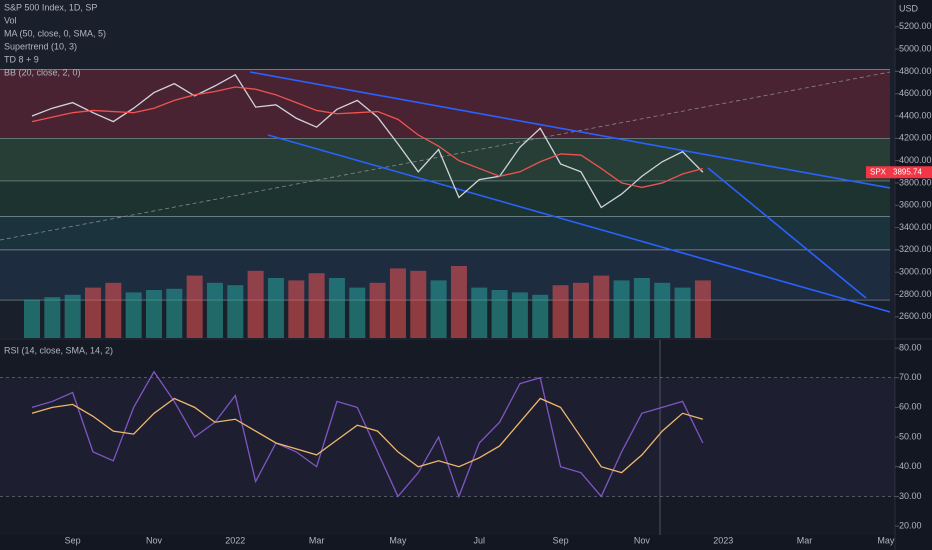  What do you see at coordinates (55, 33) in the screenshot?
I see `legend-ma: MA (50, close, 0, SMA, 5)` at bounding box center [55, 33].